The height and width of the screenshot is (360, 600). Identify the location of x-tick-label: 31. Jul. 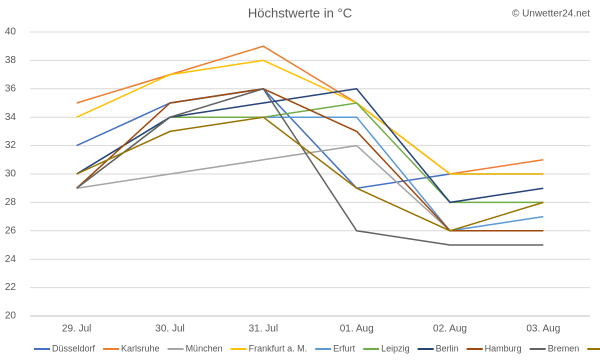
(263, 329).